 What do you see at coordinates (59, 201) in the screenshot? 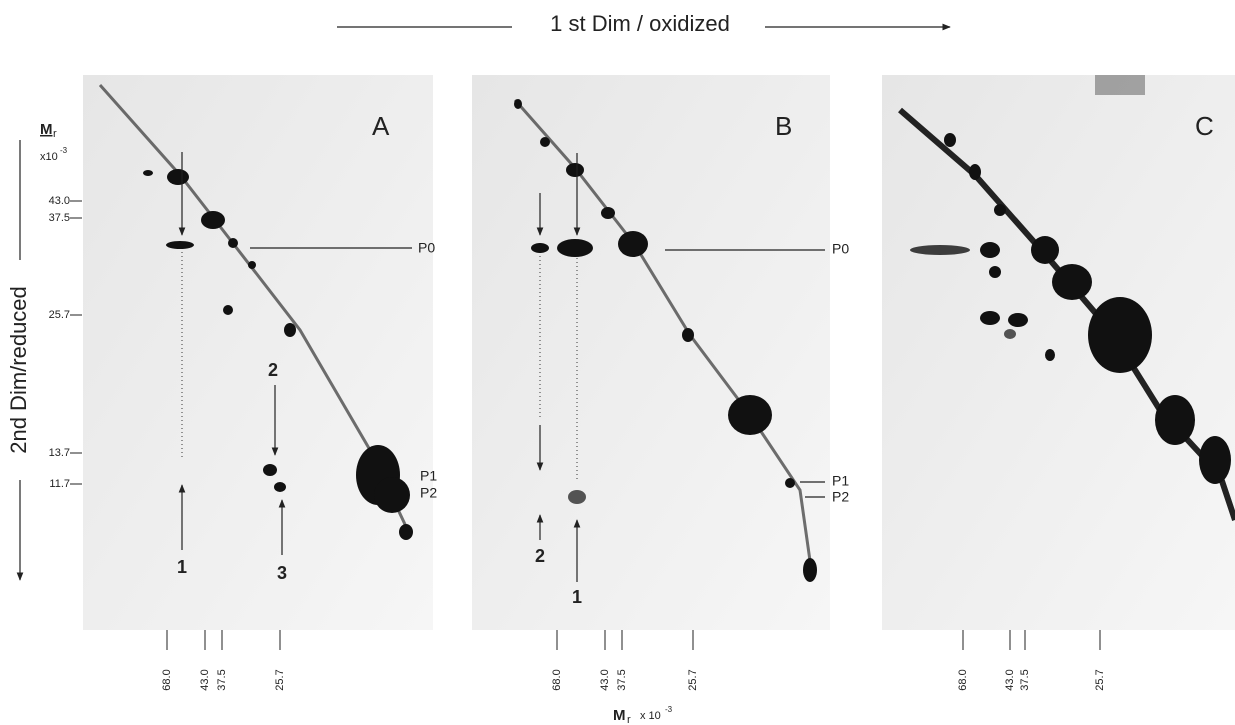
I see `y-tick-label: 43.0` at bounding box center [59, 201].